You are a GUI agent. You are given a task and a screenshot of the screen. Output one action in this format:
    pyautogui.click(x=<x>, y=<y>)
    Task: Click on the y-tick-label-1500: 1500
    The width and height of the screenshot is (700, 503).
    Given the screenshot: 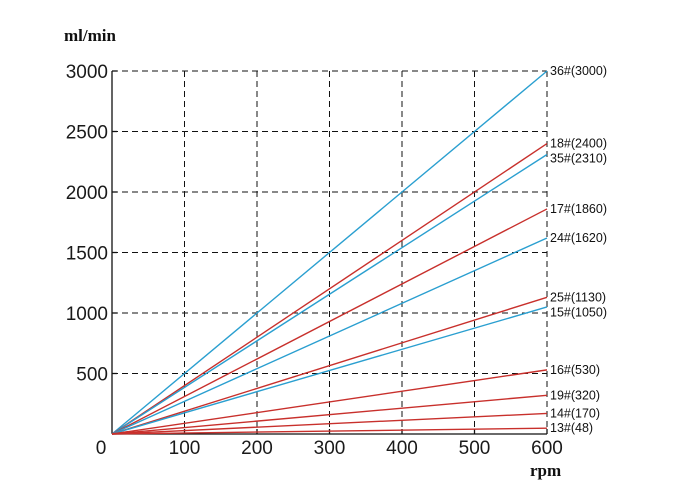 What is the action you would take?
    pyautogui.click(x=87, y=254)
    